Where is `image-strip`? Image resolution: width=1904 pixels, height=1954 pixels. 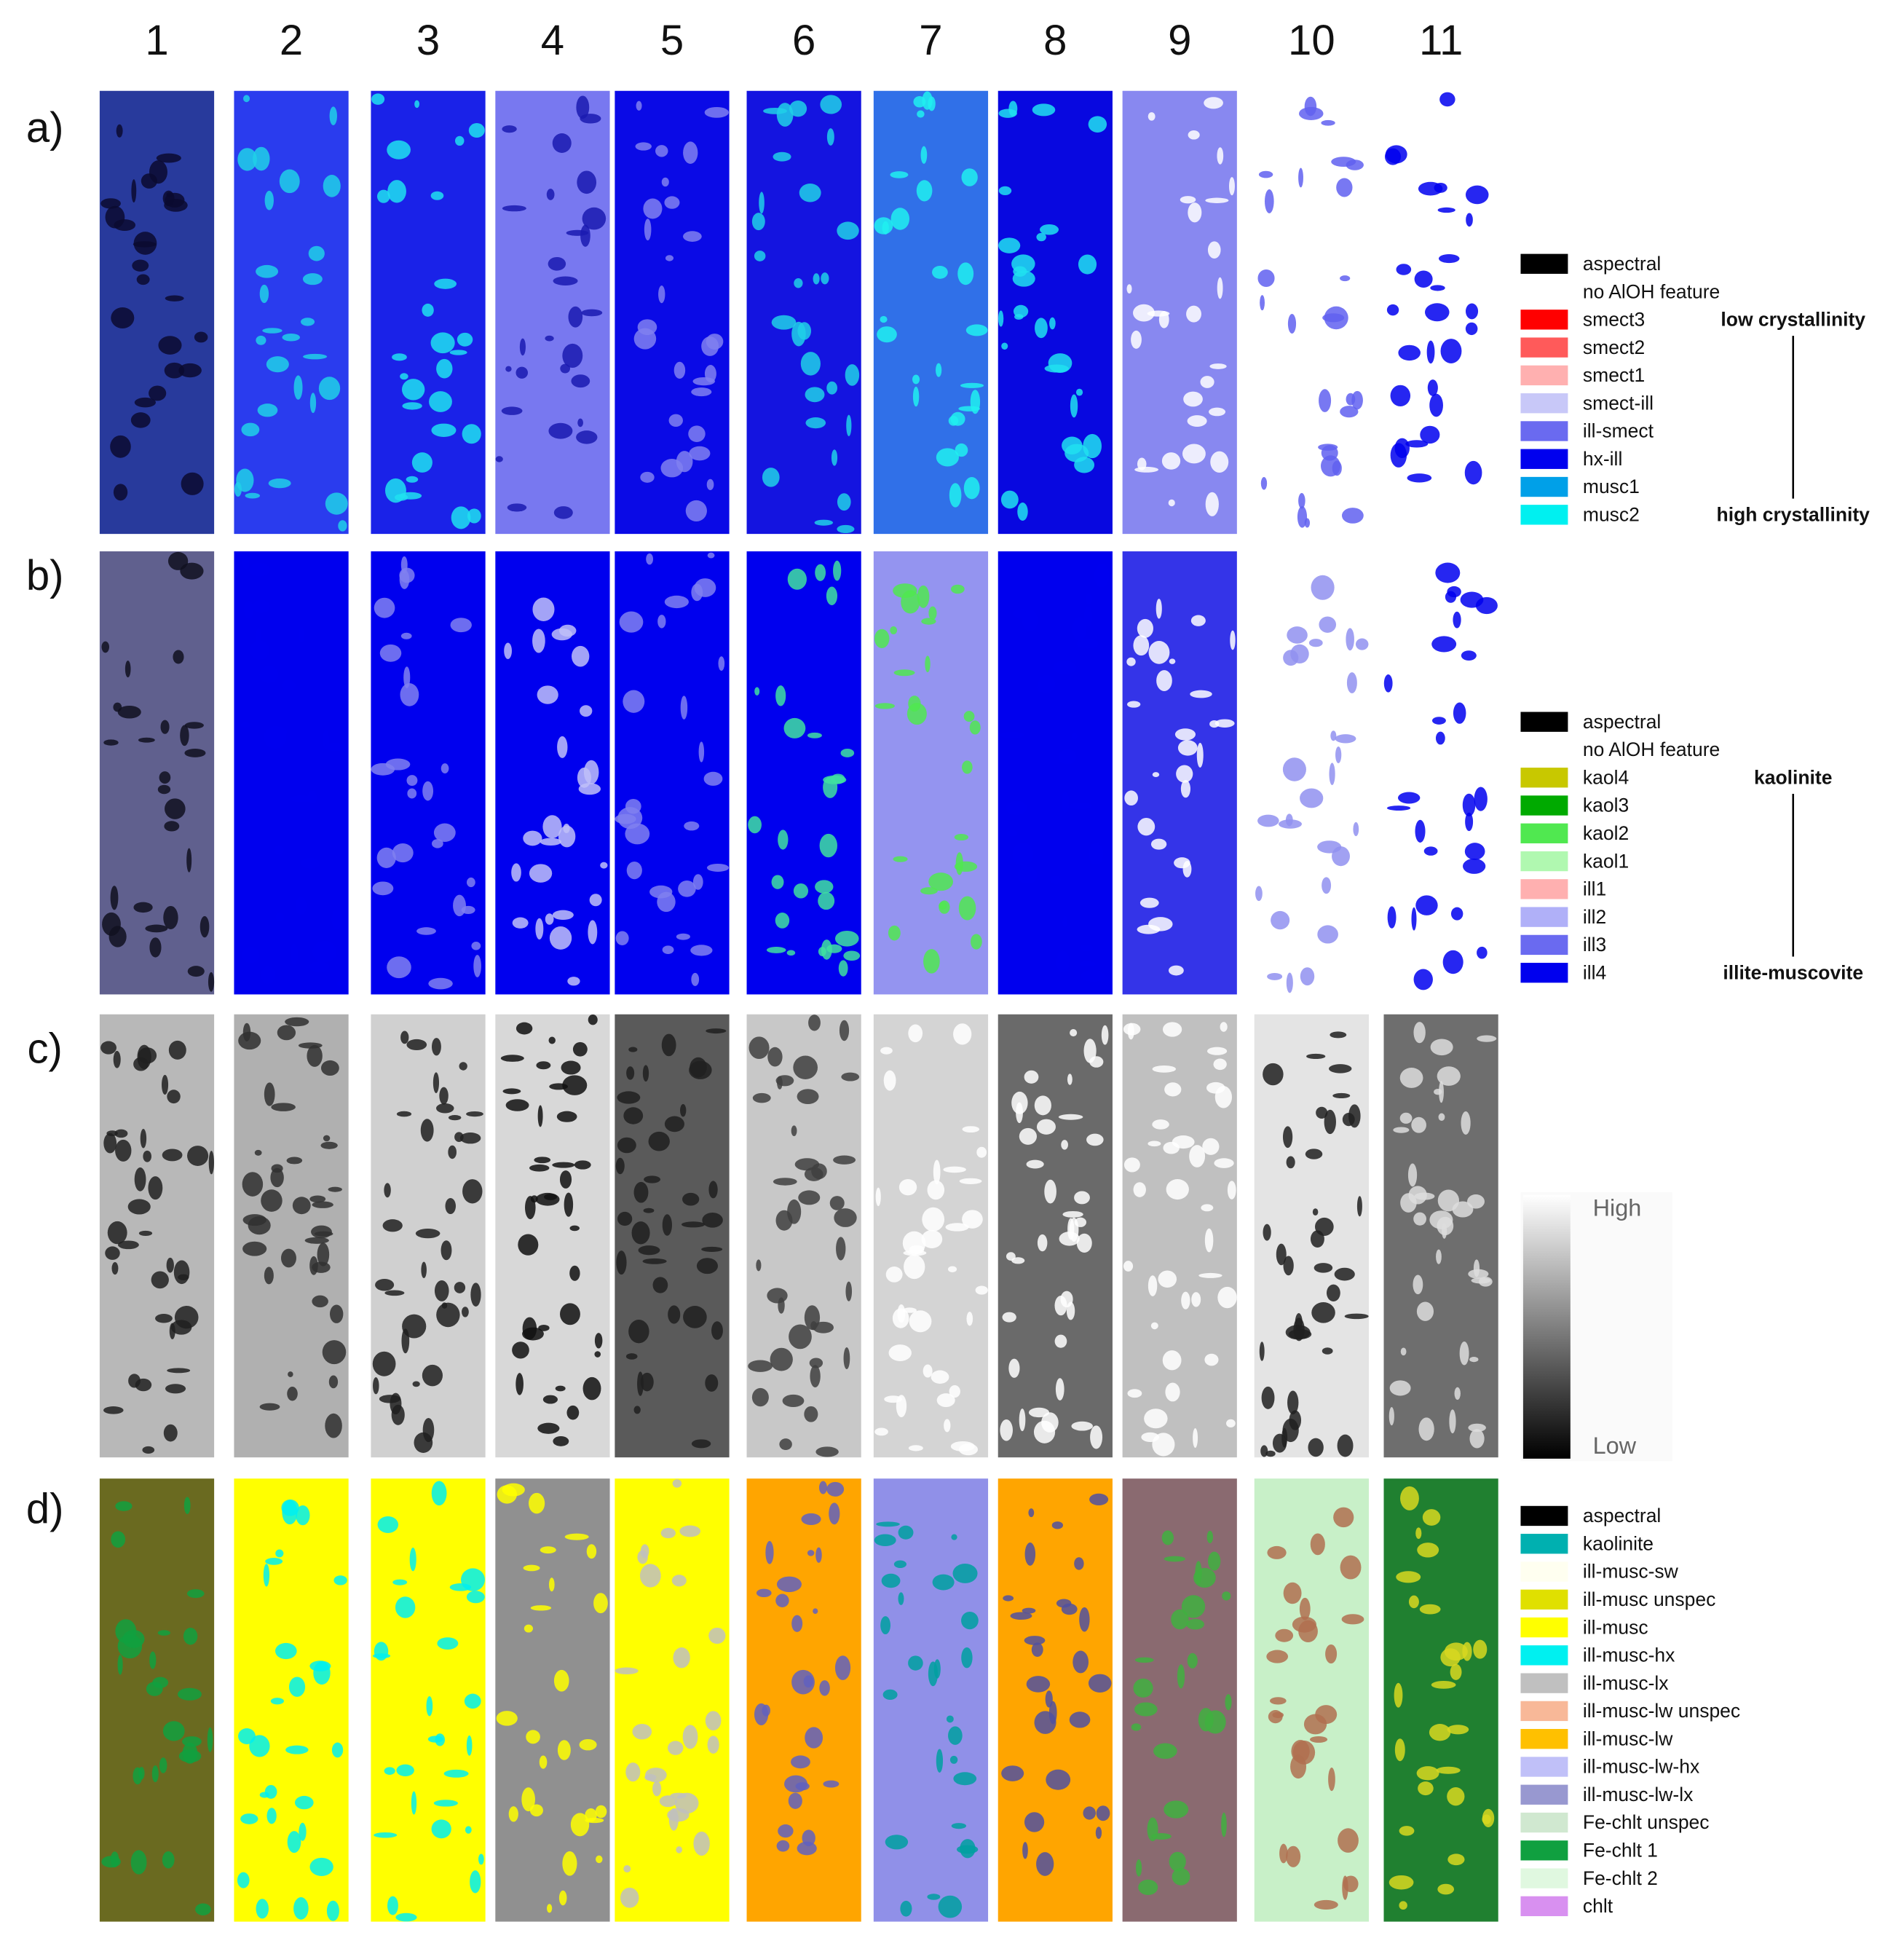
image-strip is located at coordinates (428, 1700).